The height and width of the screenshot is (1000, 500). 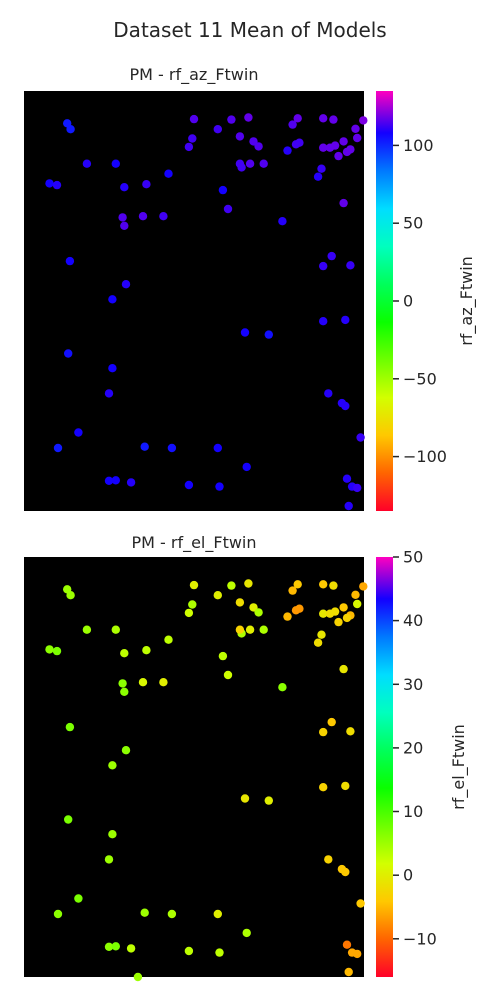 What do you see at coordinates (249, 30) in the screenshot?
I see `figure-title: Dataset 11 Mean of Models` at bounding box center [249, 30].